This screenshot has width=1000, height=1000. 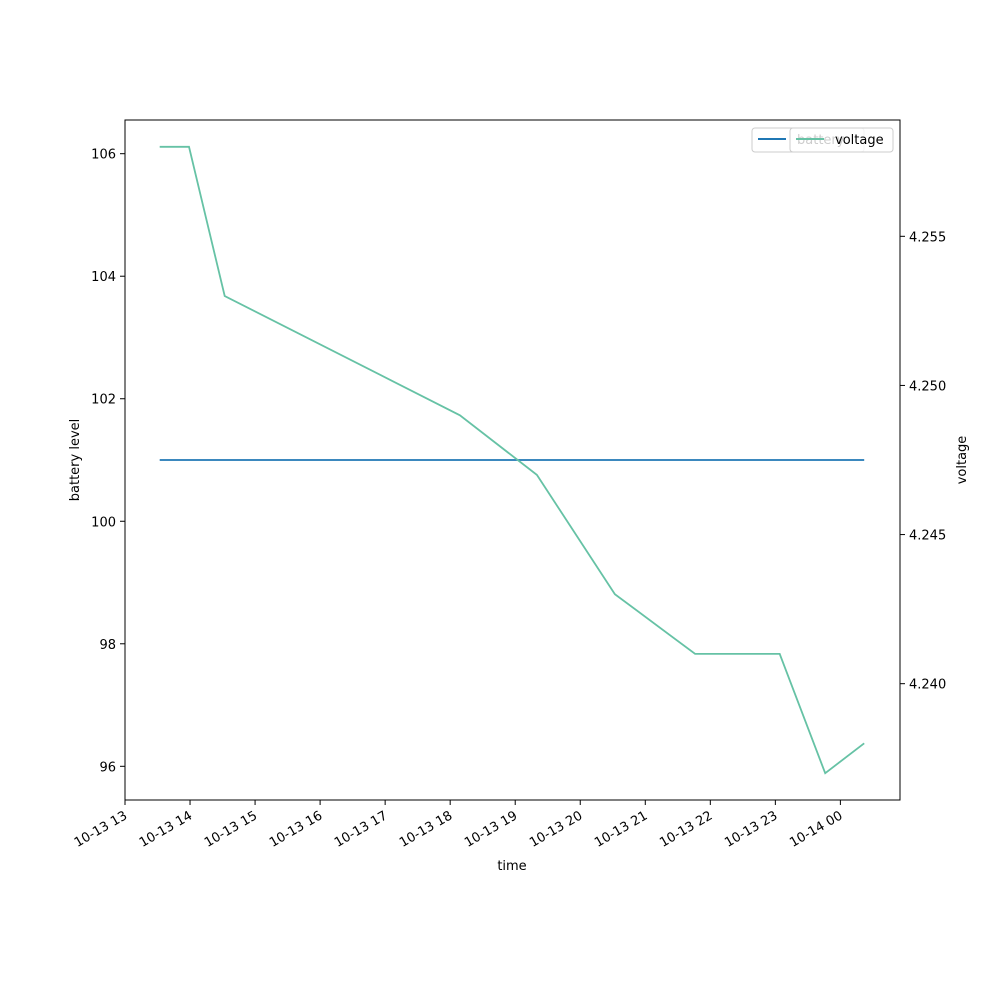 What do you see at coordinates (859, 140) in the screenshot?
I see `legend-voltage-label: voltage` at bounding box center [859, 140].